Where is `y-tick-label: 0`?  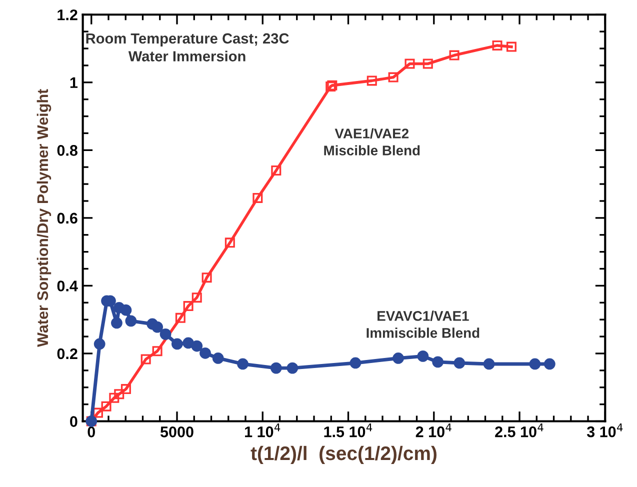
y-tick-label: 0 is located at coordinates (74, 421).